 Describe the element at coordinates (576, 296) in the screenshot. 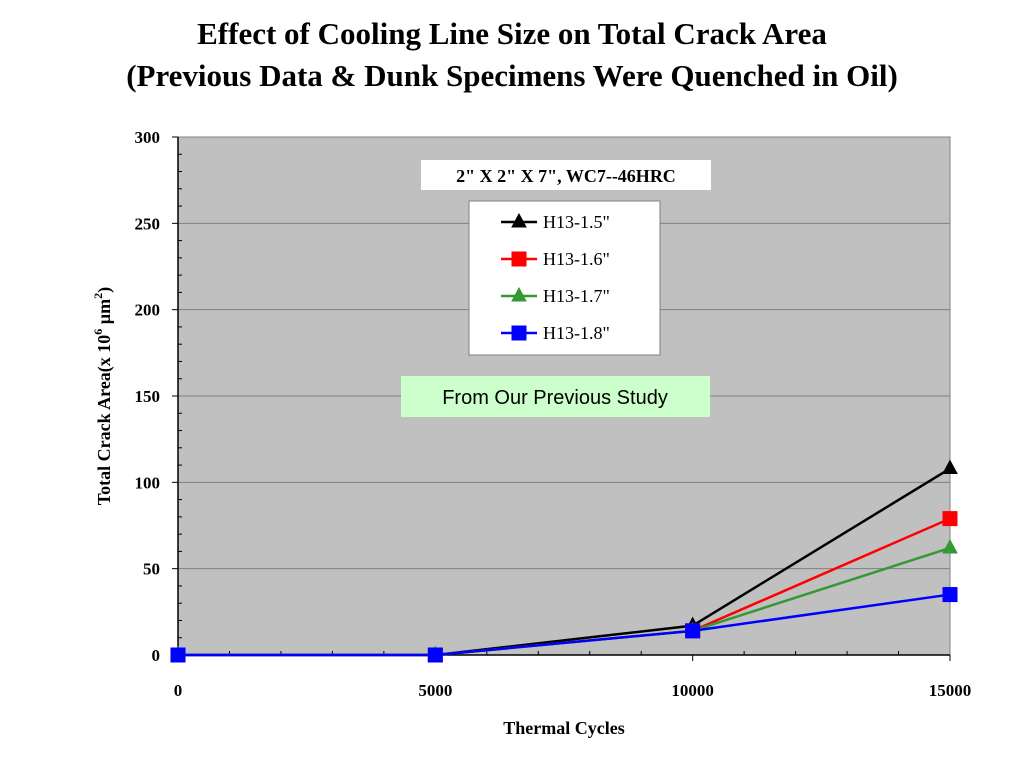

I see `legend-label: H13-1.7"` at that location.